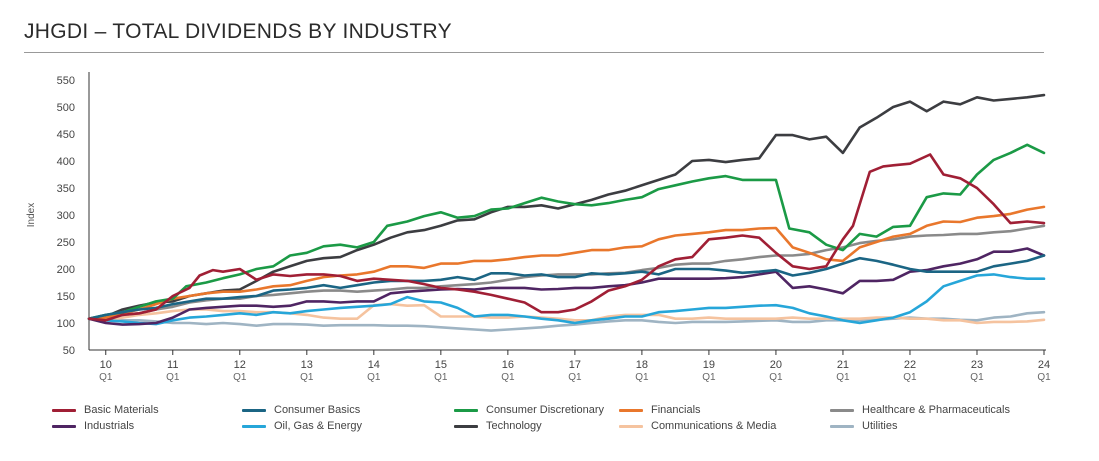  Describe the element at coordinates (508, 365) in the screenshot. I see `x-tick-year-label: 16` at that location.